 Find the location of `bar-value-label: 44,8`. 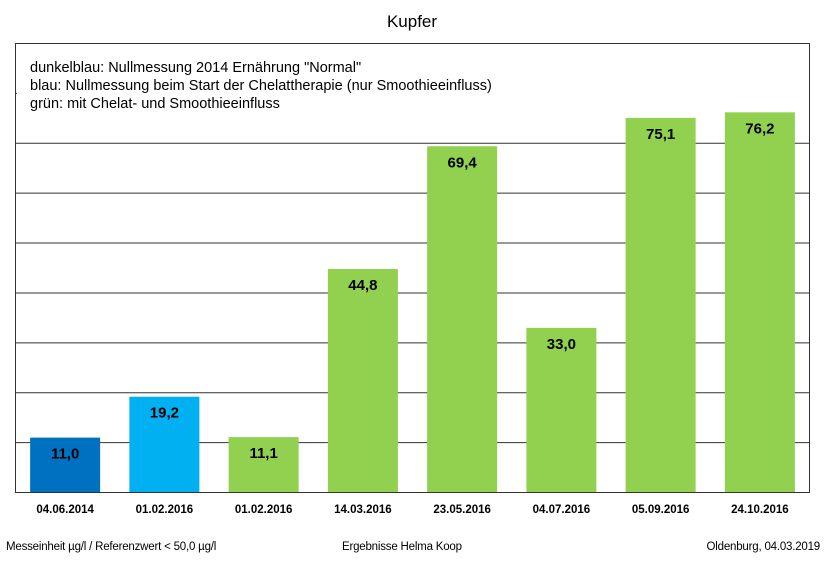

bar-value-label: 44,8 is located at coordinates (362, 285).